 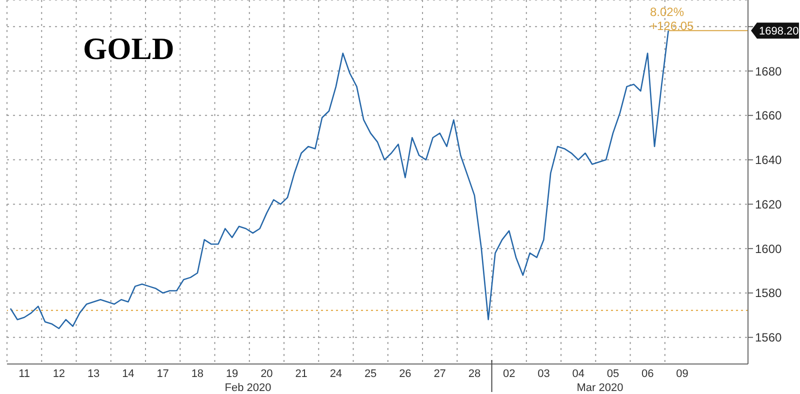 What do you see at coordinates (405, 374) in the screenshot?
I see `x-tick-label: 26` at bounding box center [405, 374].